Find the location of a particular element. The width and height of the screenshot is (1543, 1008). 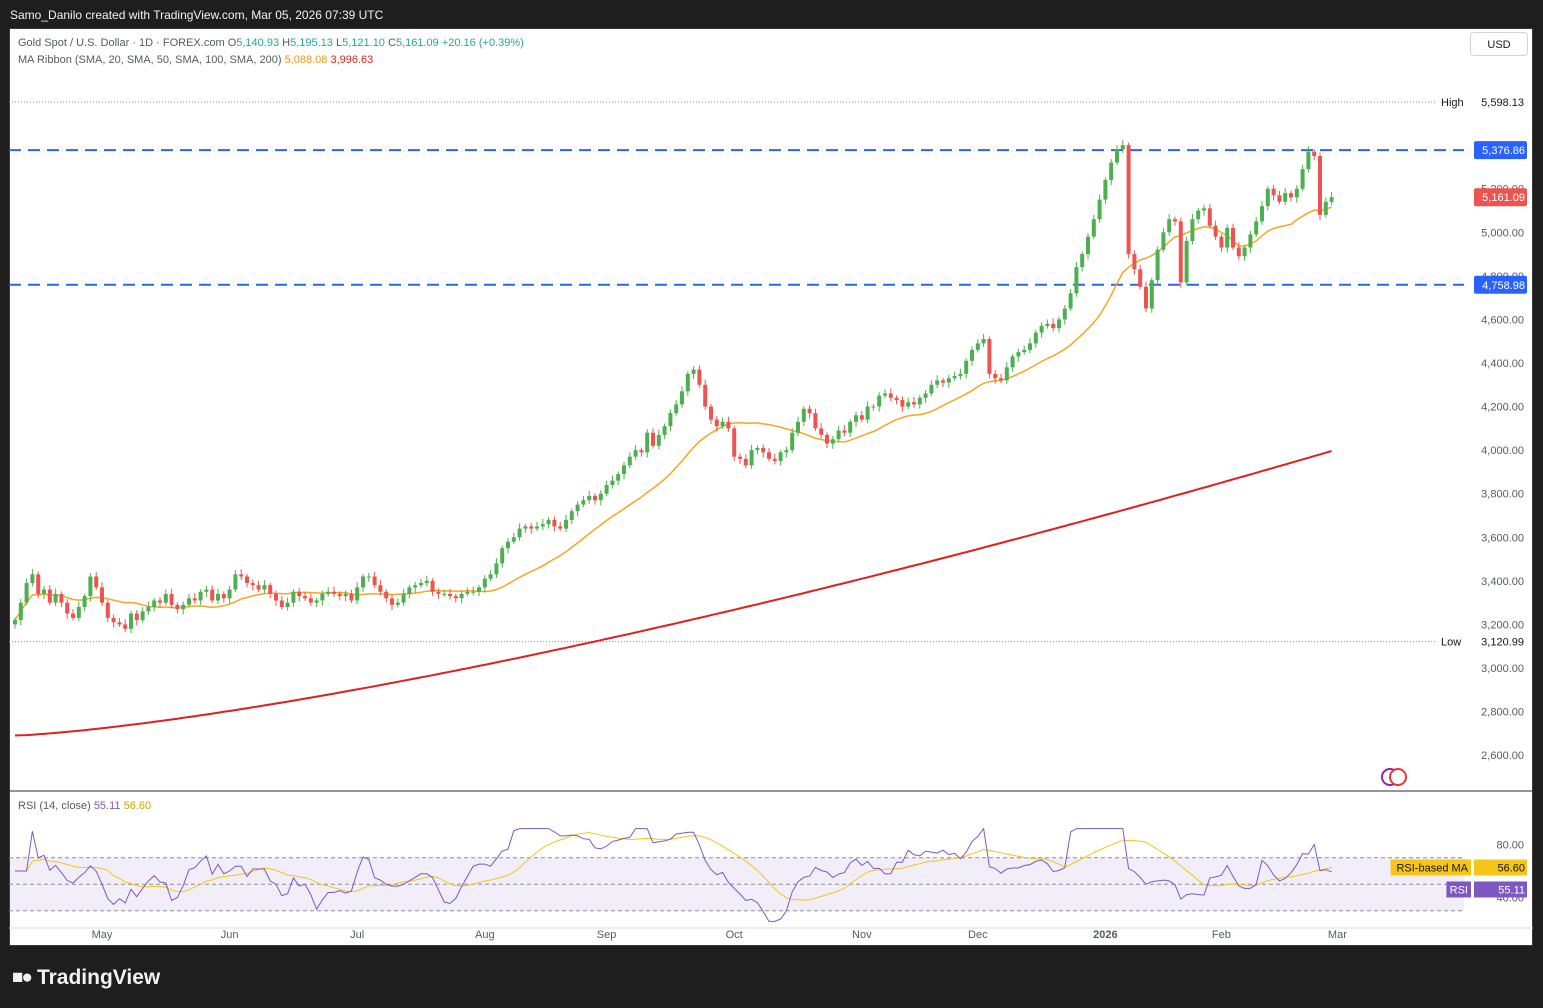

time-axis-label: Feb is located at coordinates (1221, 935).